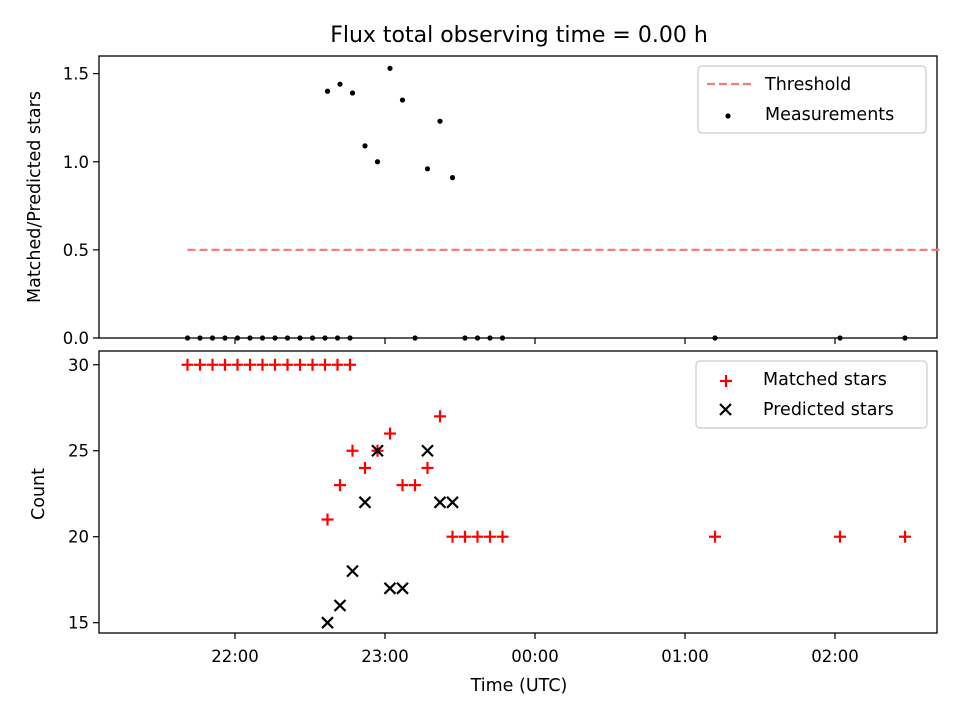 The width and height of the screenshot is (960, 720). I want to click on legend-measurements-label: Measurements, so click(829, 115).